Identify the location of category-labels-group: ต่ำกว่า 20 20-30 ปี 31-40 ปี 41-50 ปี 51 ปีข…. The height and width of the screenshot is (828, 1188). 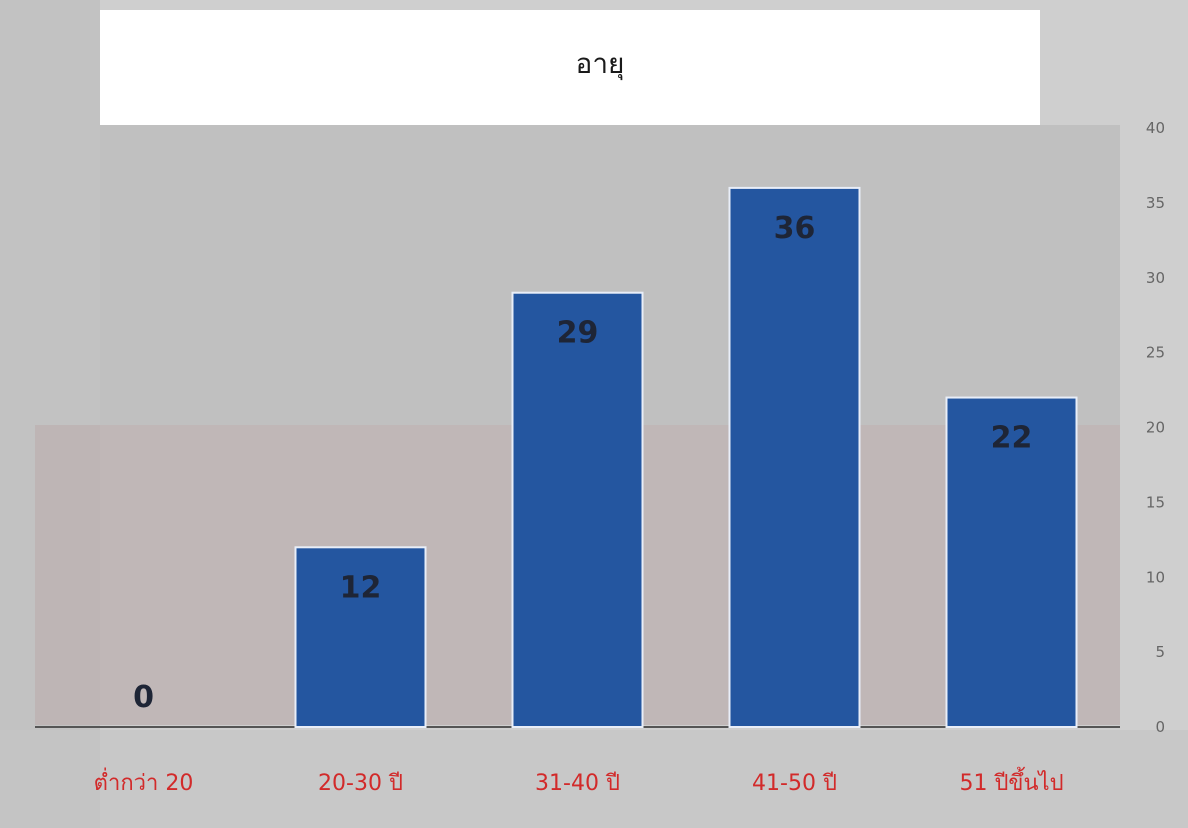
(579, 781).